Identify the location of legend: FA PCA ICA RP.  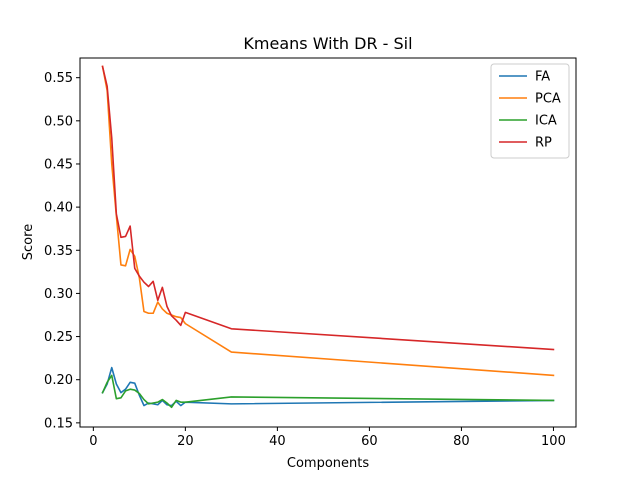
(530, 111).